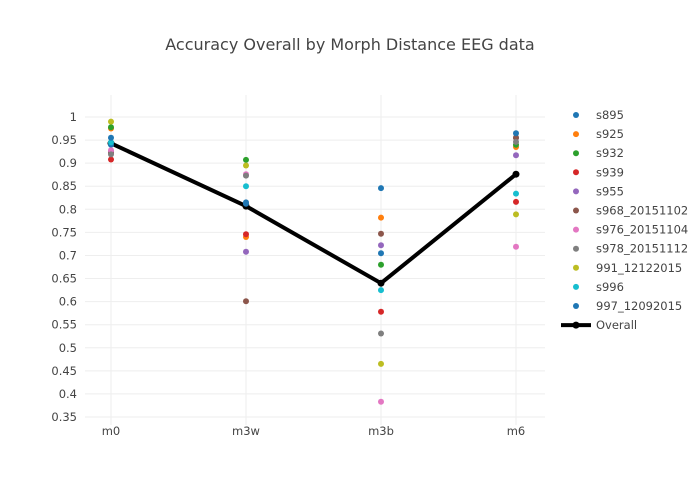 The height and width of the screenshot is (500, 700). I want to click on legend-item-991_12122015: 991_12122015, so click(627, 268).